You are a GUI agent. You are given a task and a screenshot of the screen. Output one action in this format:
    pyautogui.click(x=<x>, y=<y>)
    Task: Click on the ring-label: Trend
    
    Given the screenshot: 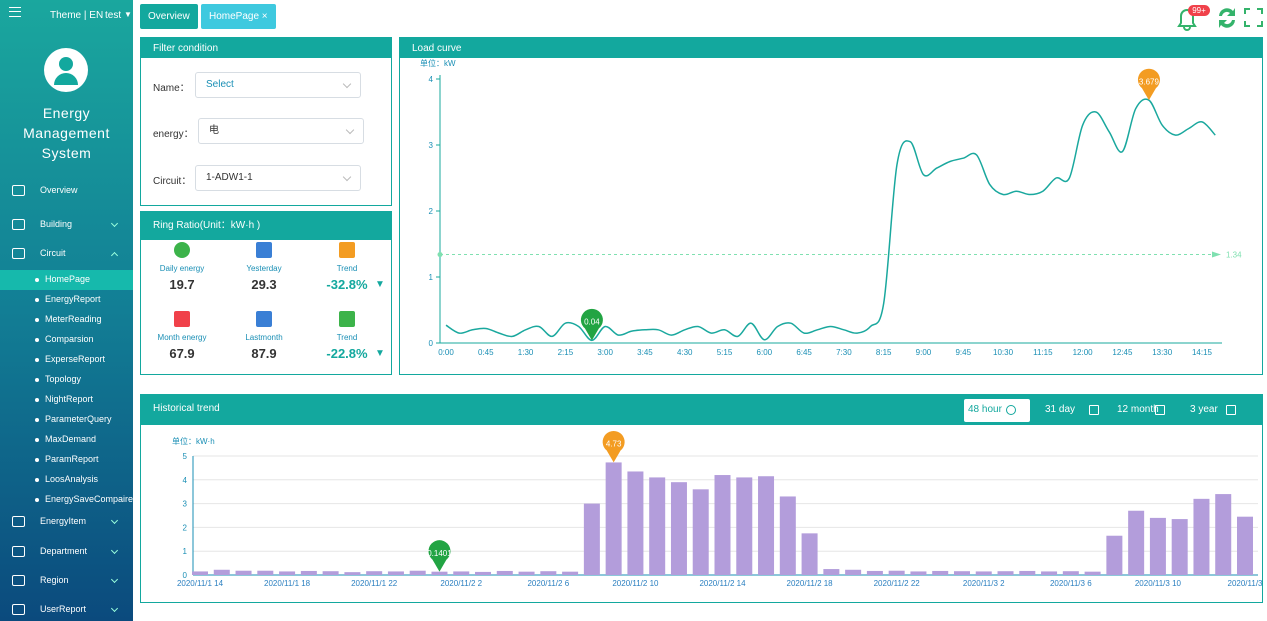 What is the action you would take?
    pyautogui.click(x=347, y=337)
    